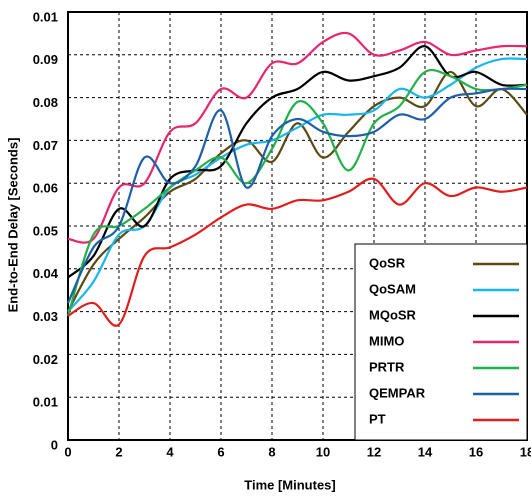 The height and width of the screenshot is (498, 531). I want to click on legend-label: QoSAM, so click(392, 288).